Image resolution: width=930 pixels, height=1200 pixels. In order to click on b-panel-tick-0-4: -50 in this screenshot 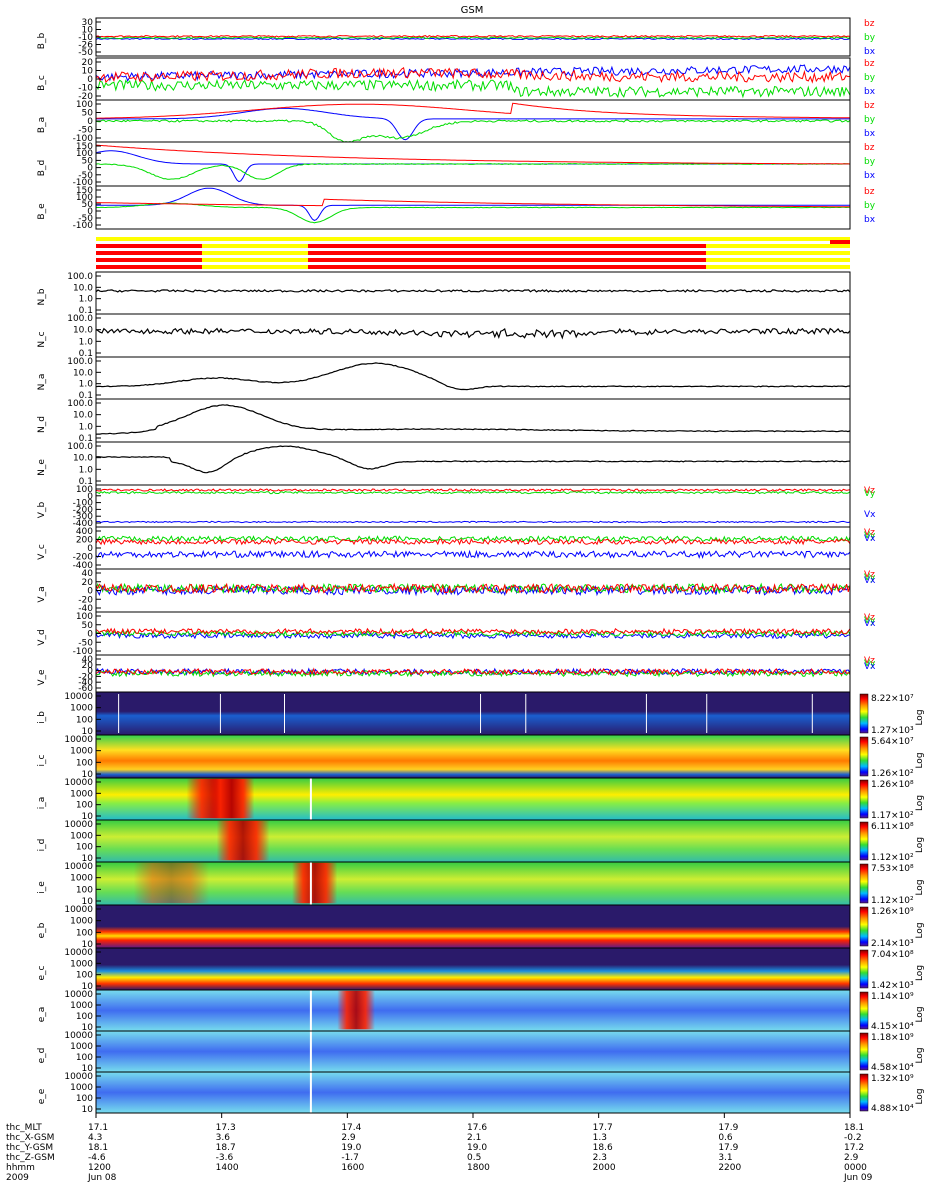, I will do `click(85, 53)`.